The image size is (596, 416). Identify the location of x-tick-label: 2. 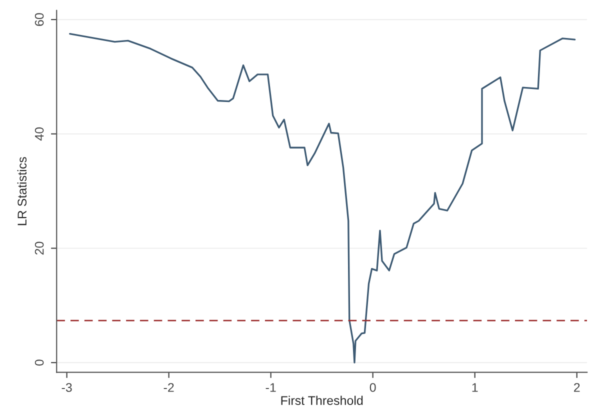
(577, 387).